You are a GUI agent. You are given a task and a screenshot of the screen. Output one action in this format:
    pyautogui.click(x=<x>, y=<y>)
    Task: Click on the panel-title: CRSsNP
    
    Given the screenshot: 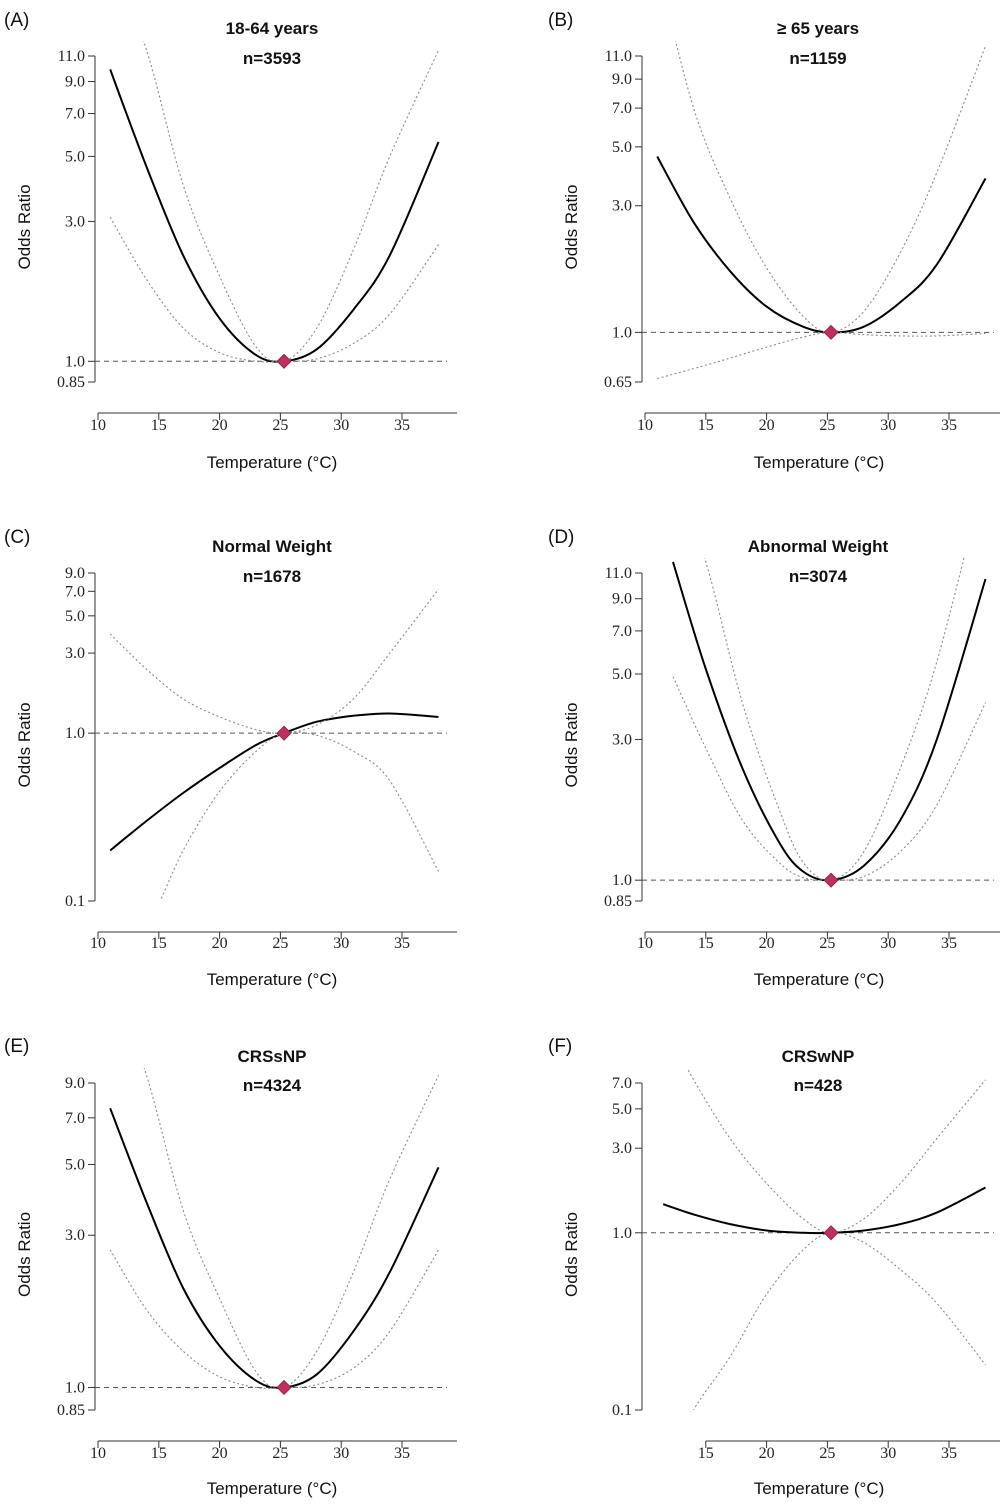 What is the action you would take?
    pyautogui.click(x=272, y=1056)
    